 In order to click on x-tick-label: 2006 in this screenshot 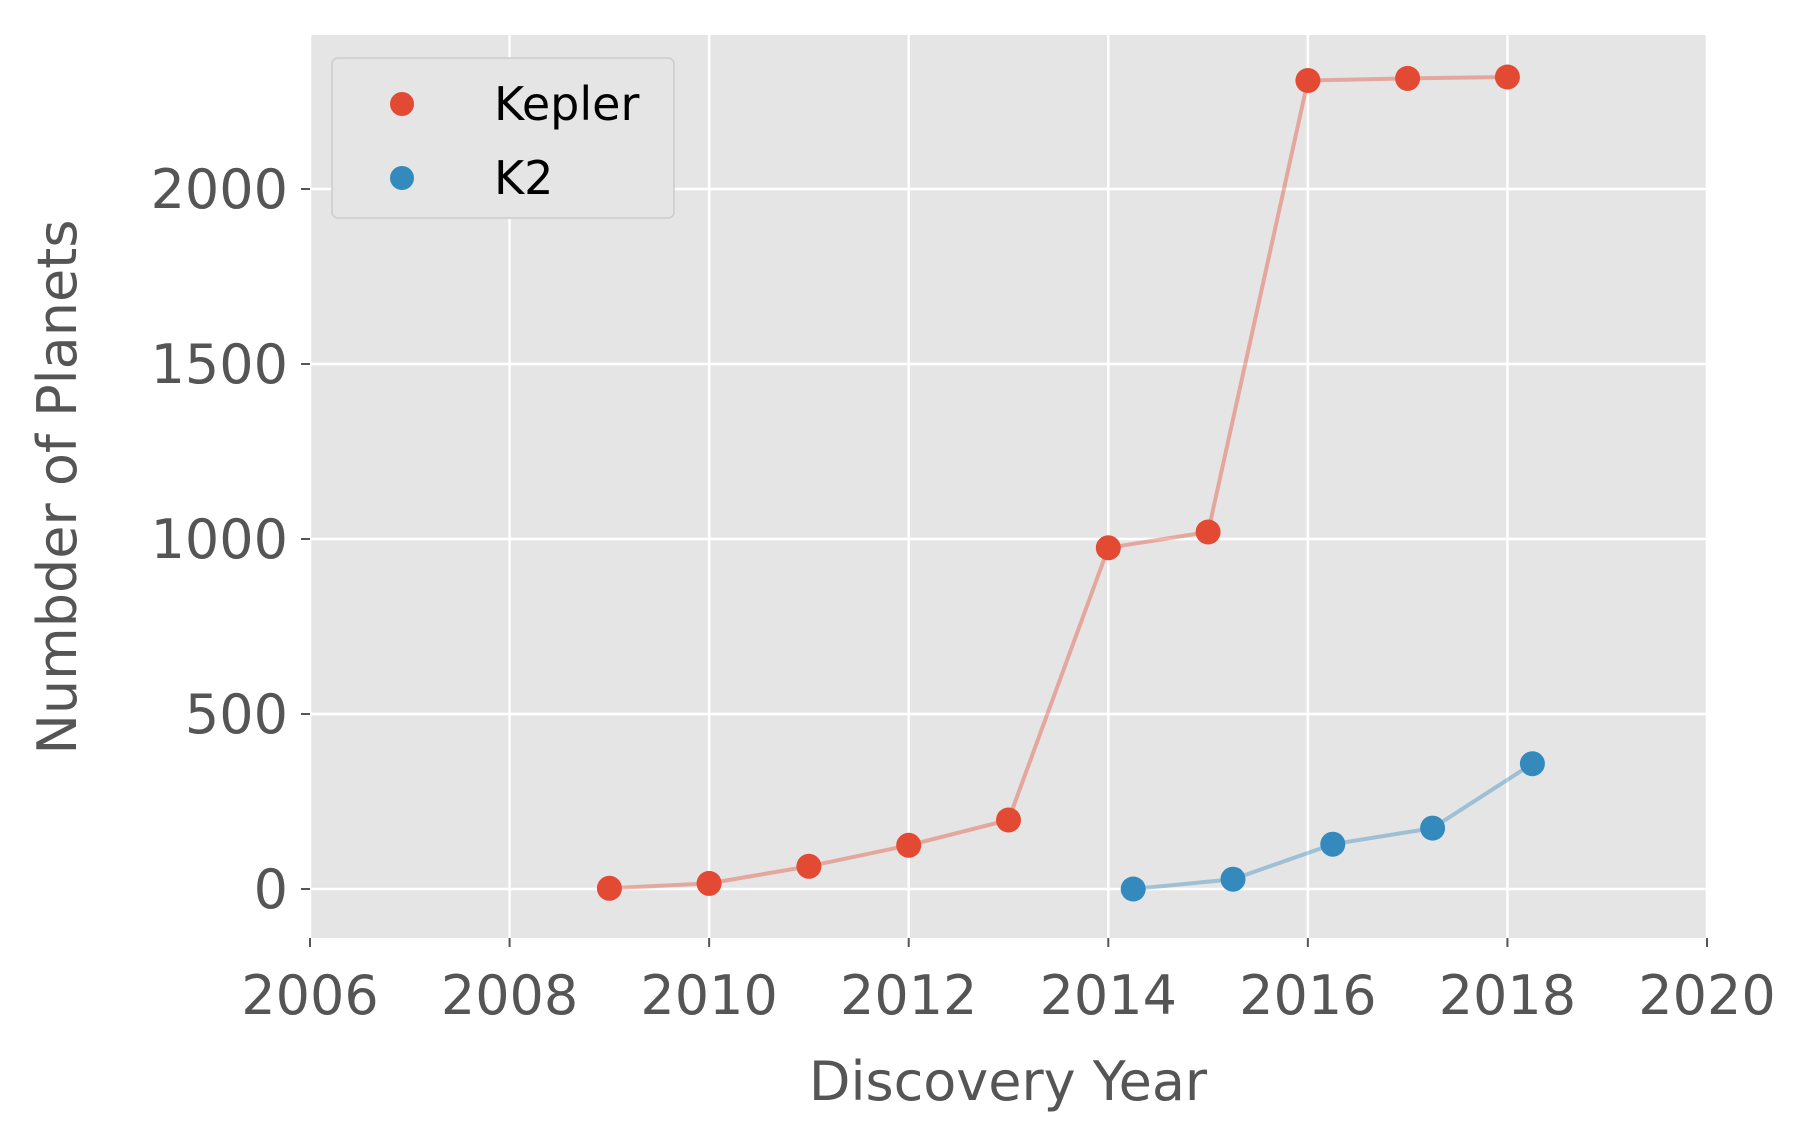, I will do `click(309, 995)`.